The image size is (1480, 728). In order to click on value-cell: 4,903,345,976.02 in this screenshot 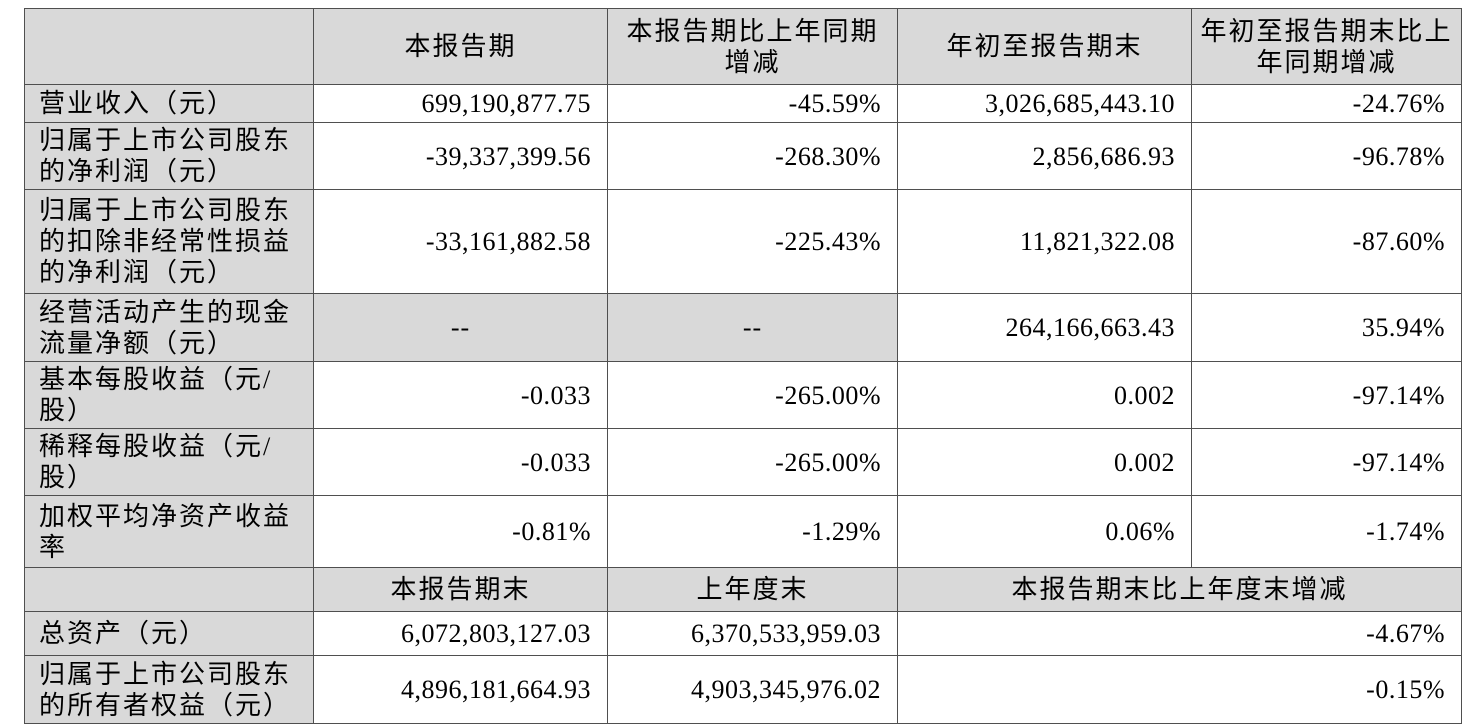, I will do `click(752, 689)`.